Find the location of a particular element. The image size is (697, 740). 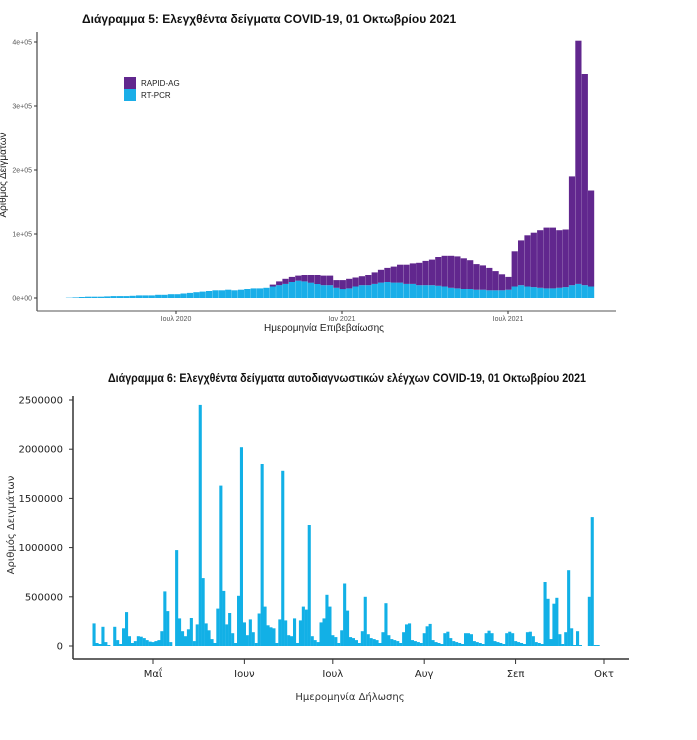

y-tick-label: 1500000 is located at coordinates (40, 499).